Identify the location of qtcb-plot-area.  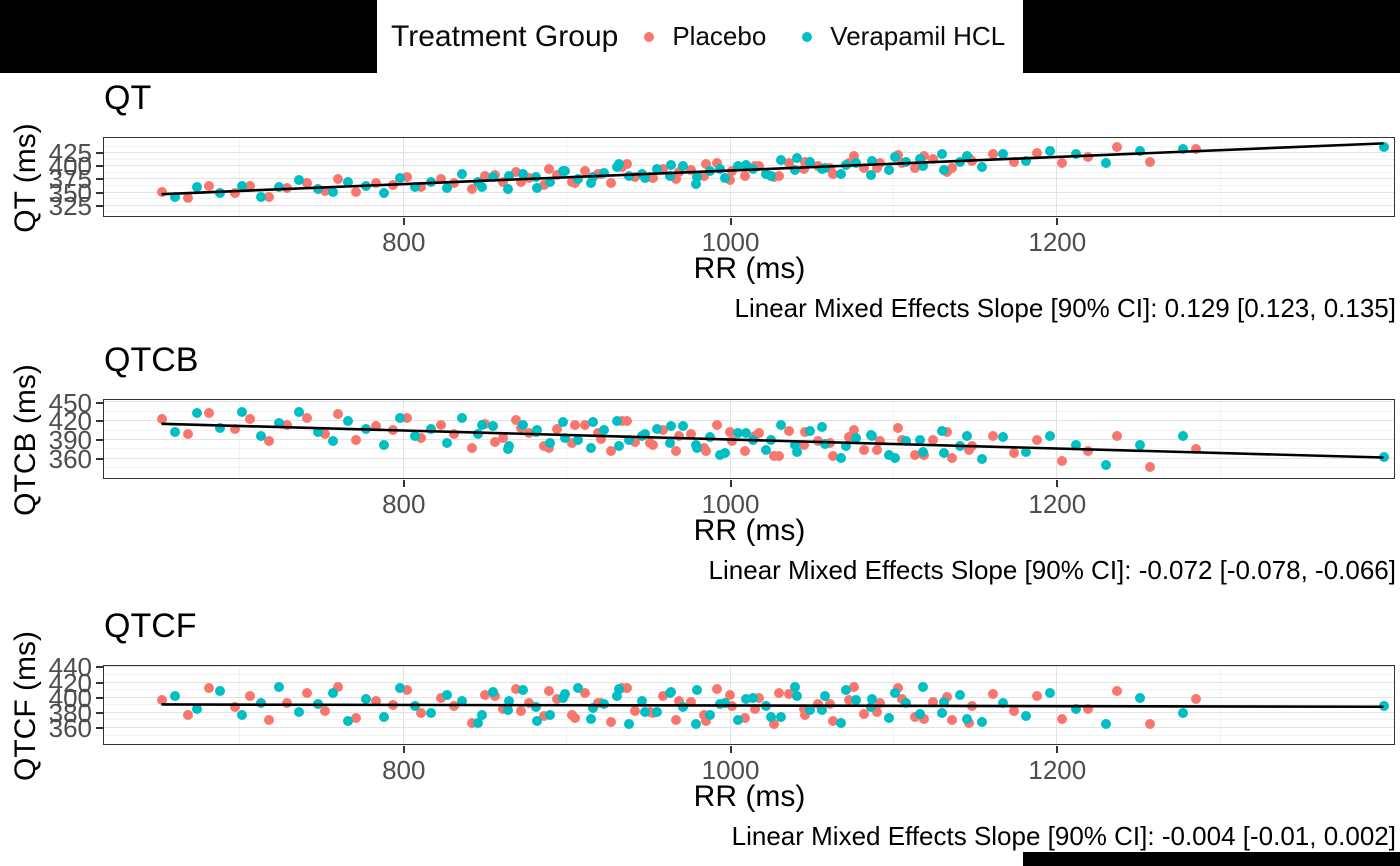
(749, 439).